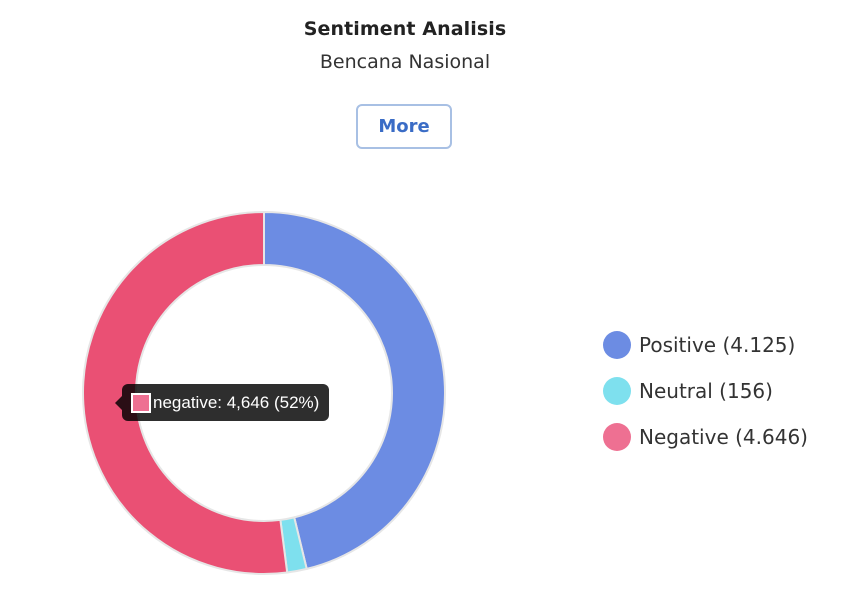 The image size is (841, 589). What do you see at coordinates (405, 29) in the screenshot?
I see `chart-title: Sentiment Analisis` at bounding box center [405, 29].